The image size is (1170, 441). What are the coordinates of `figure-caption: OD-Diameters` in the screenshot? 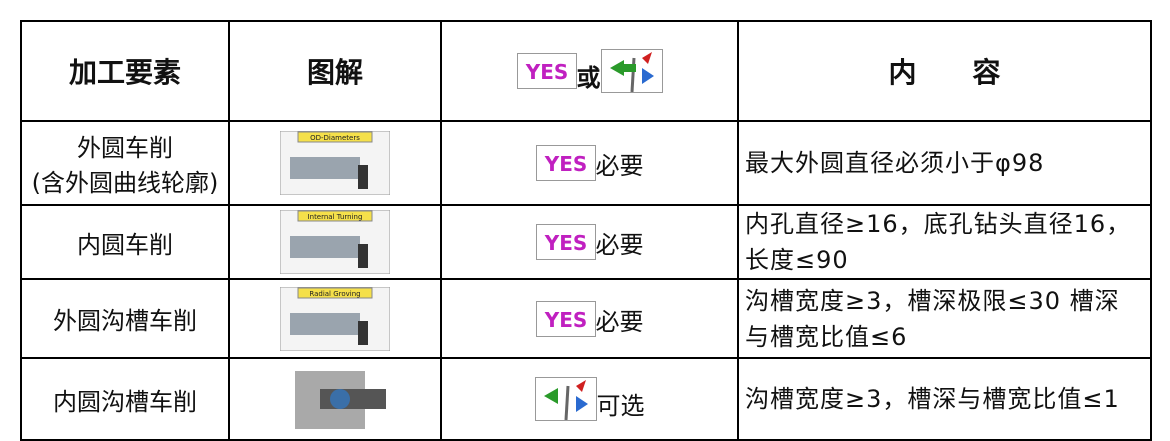 It's located at (335, 138).